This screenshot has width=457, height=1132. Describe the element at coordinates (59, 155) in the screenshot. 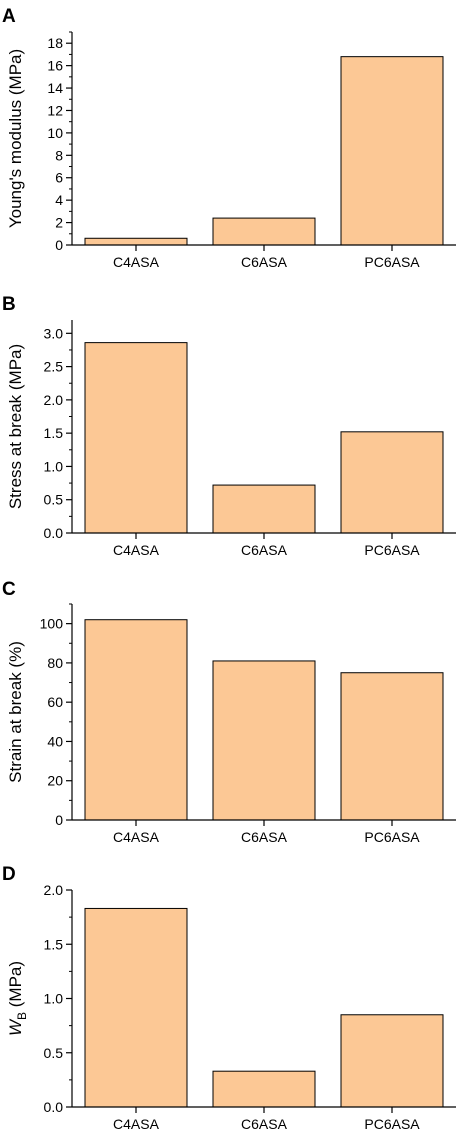

I see `y-tick-label: 8` at that location.